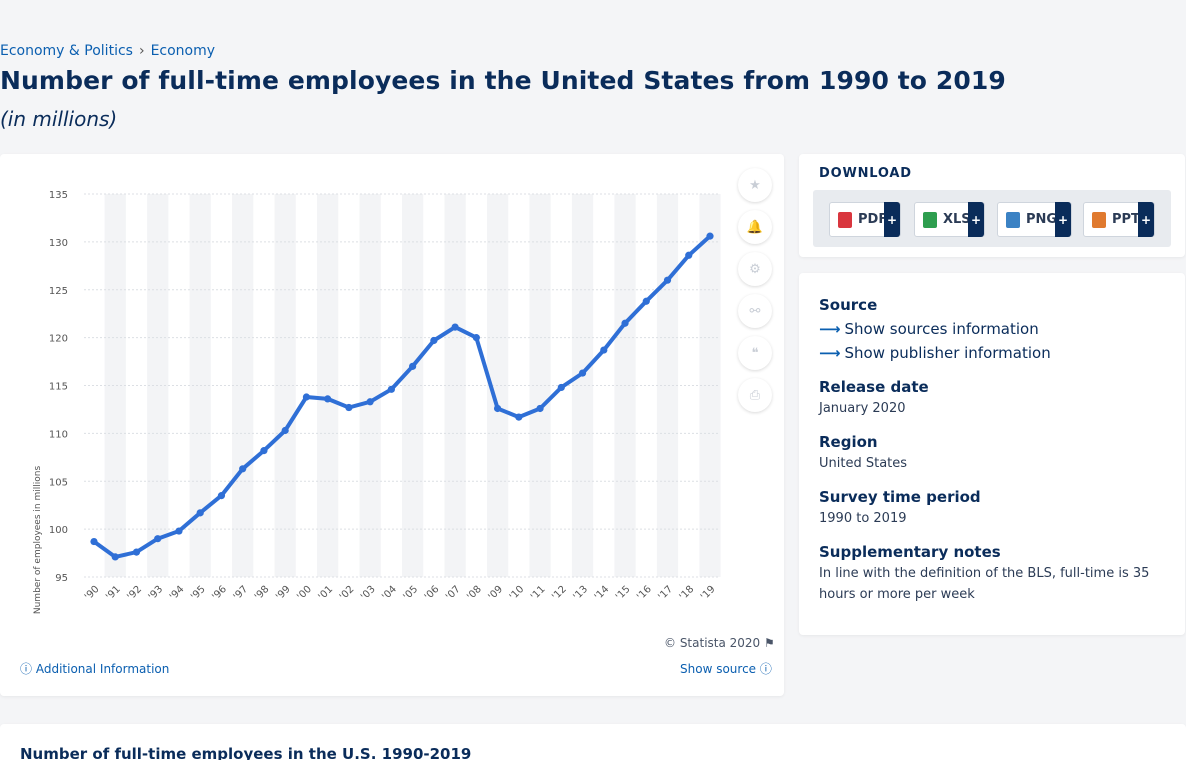 The image size is (1186, 760). I want to click on x-tick-label: '99, so click(283, 593).